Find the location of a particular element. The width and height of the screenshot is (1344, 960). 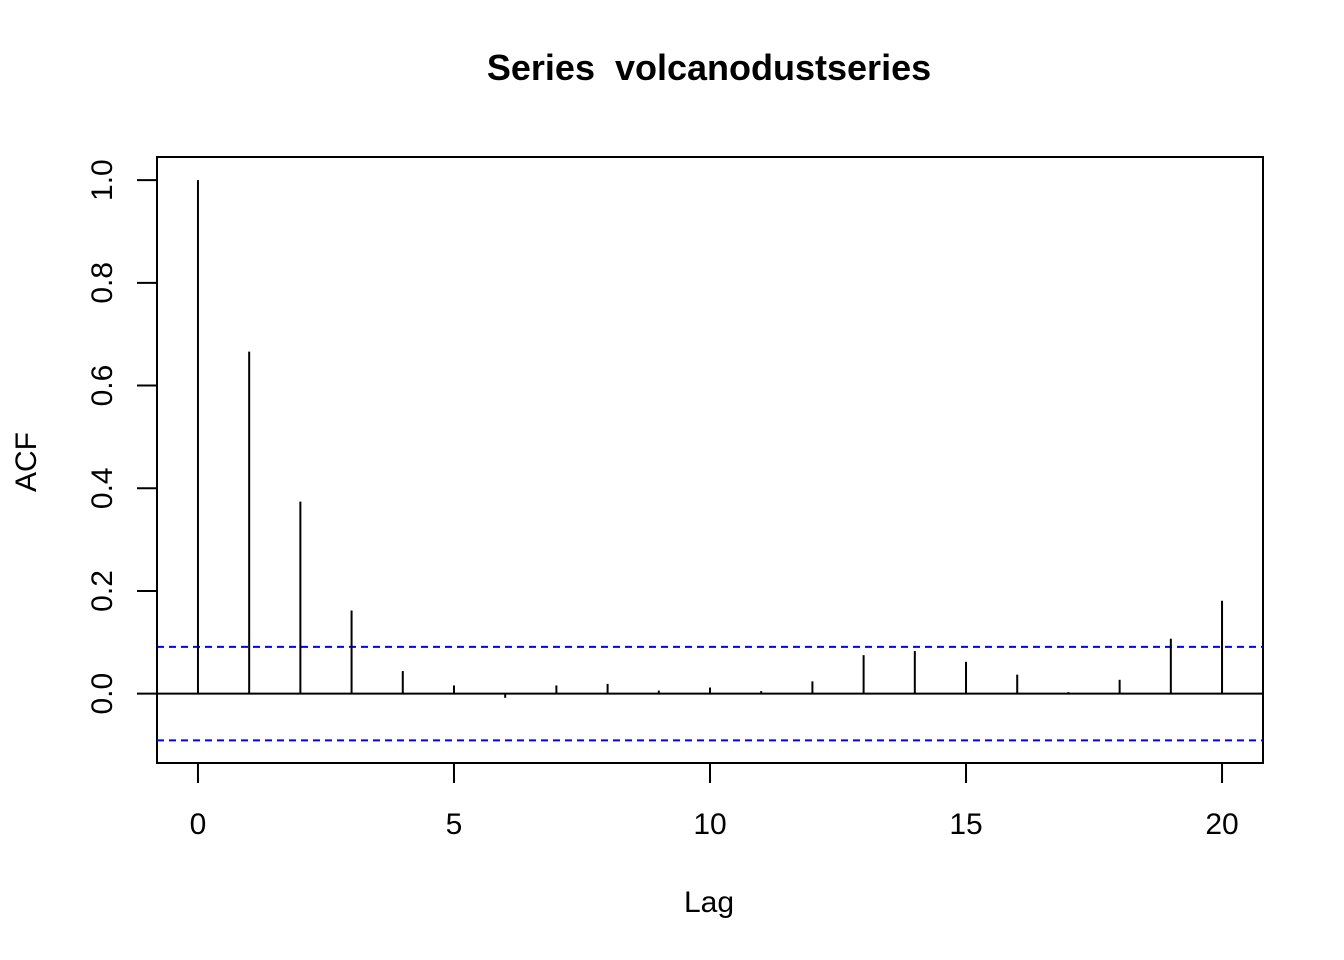

x-axis-label: Lag is located at coordinates (709, 902).